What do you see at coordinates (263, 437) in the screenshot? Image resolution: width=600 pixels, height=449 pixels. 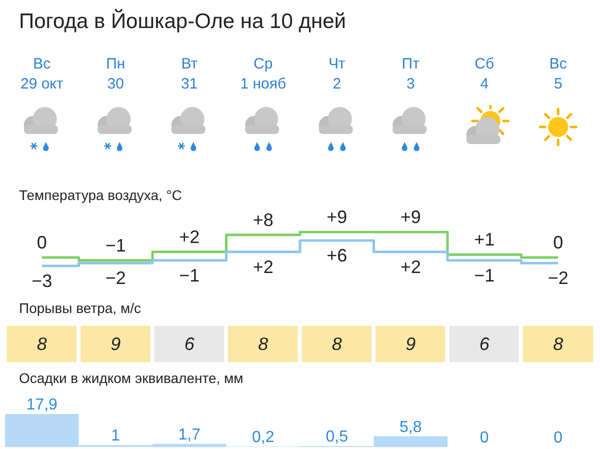 I see `data-label: 0,2` at bounding box center [263, 437].